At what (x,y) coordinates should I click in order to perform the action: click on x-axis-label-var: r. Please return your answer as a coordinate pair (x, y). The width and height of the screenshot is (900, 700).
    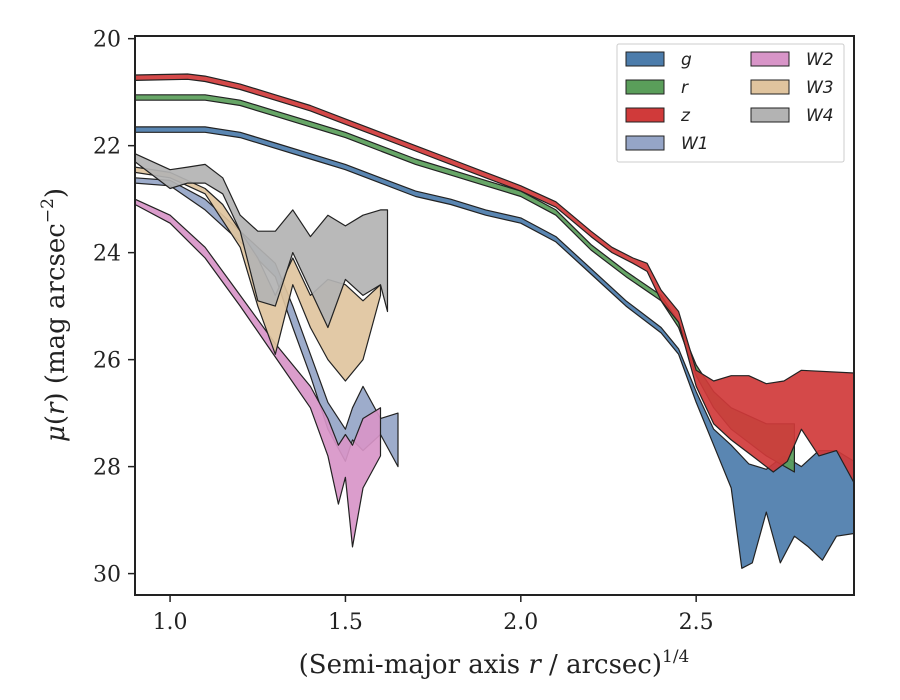
    Looking at the image, I should click on (535, 665).